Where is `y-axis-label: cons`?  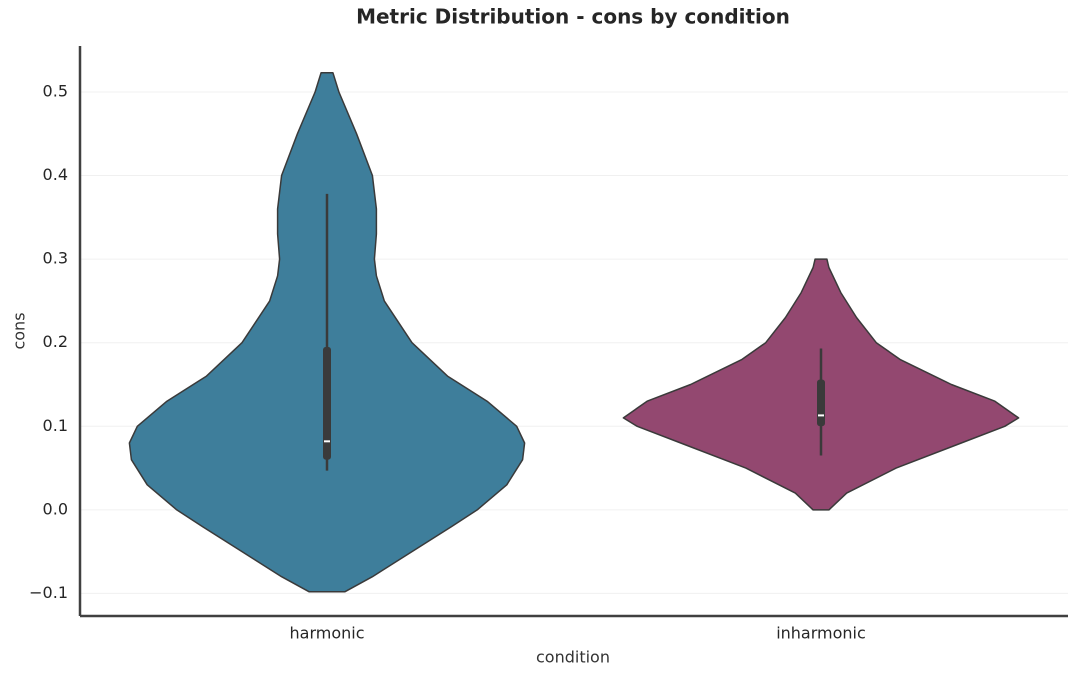
y-axis-label: cons is located at coordinates (19, 330).